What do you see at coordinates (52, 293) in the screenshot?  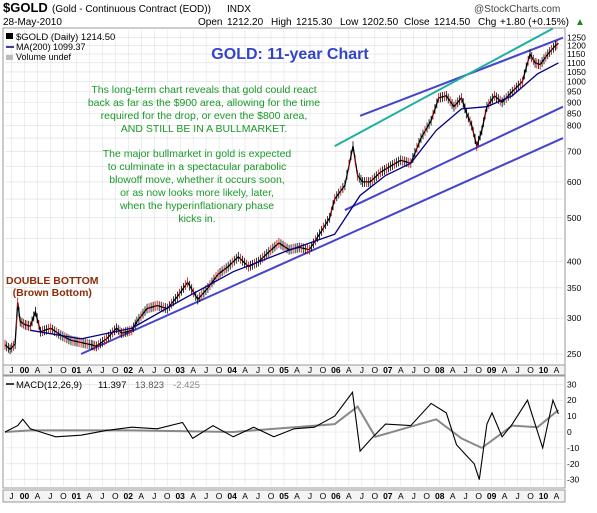 I see `double-bottom-line: (Brown Bottom)` at bounding box center [52, 293].